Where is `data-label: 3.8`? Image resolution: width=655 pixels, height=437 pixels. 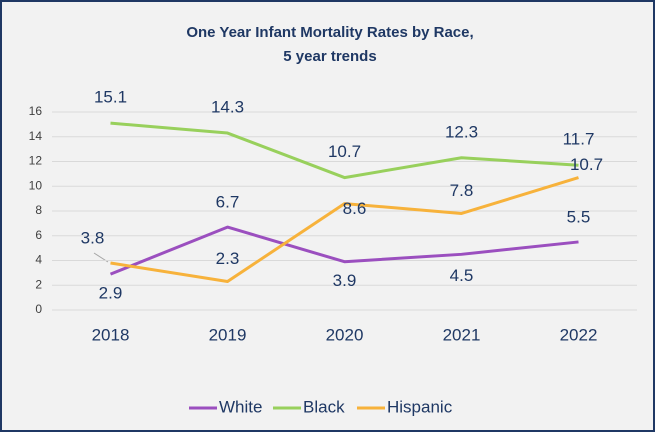
data-label: 3.8 is located at coordinates (93, 237).